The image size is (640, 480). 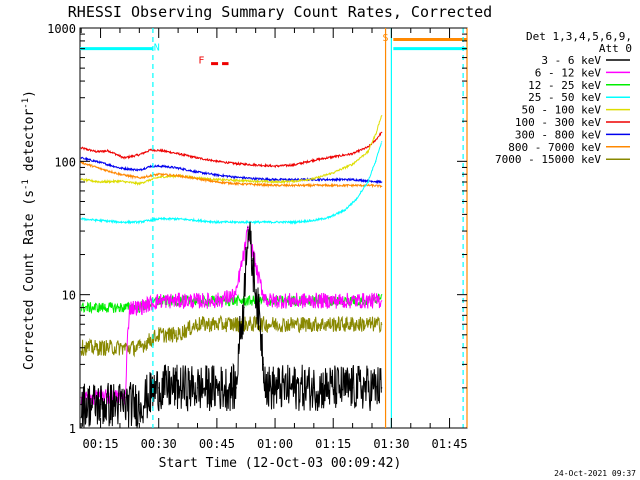 I want to click on series-line-25-50-kev, so click(x=231, y=183).